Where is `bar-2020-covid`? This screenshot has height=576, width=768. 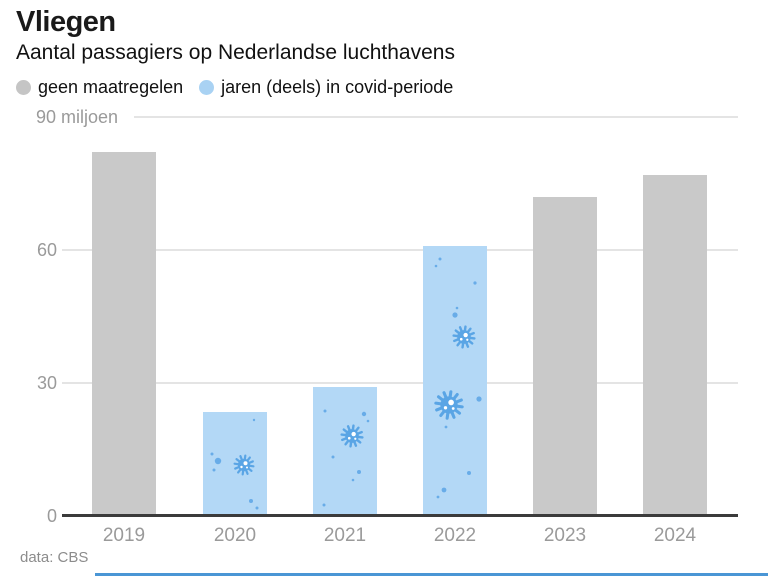 bar-2020-covid is located at coordinates (235, 463).